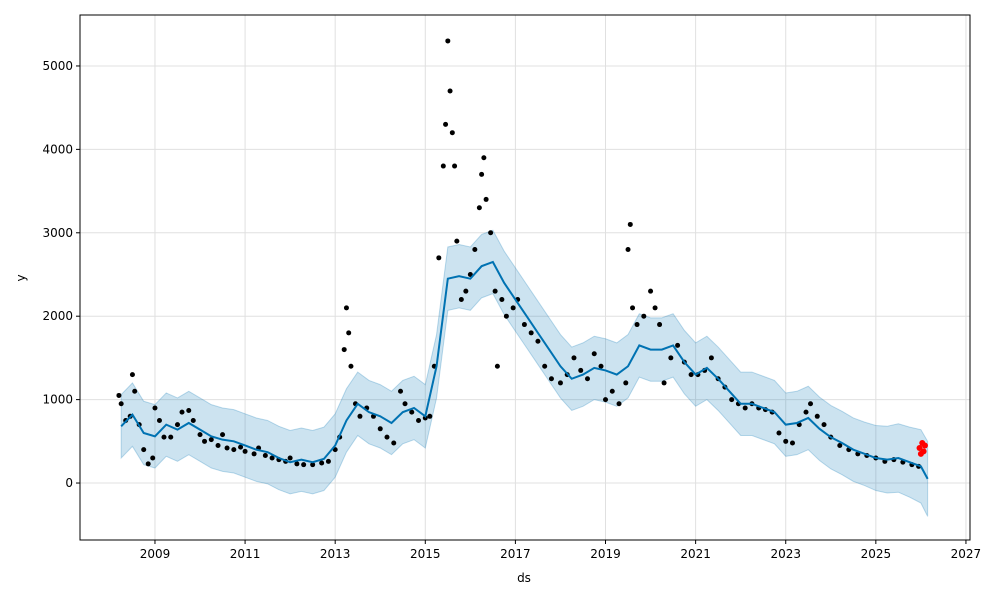 This screenshot has width=1000, height=604. What do you see at coordinates (335, 554) in the screenshot?
I see `x-tick-label: 2013` at bounding box center [335, 554].